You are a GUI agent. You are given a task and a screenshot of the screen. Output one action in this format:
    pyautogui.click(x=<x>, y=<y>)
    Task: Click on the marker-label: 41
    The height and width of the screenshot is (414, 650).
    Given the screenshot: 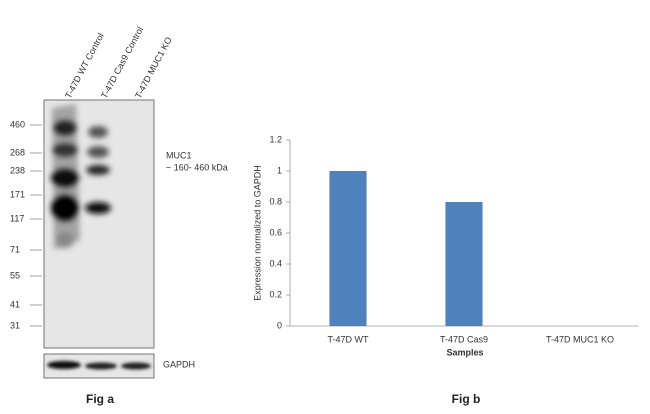 What is the action you would take?
    pyautogui.click(x=15, y=304)
    